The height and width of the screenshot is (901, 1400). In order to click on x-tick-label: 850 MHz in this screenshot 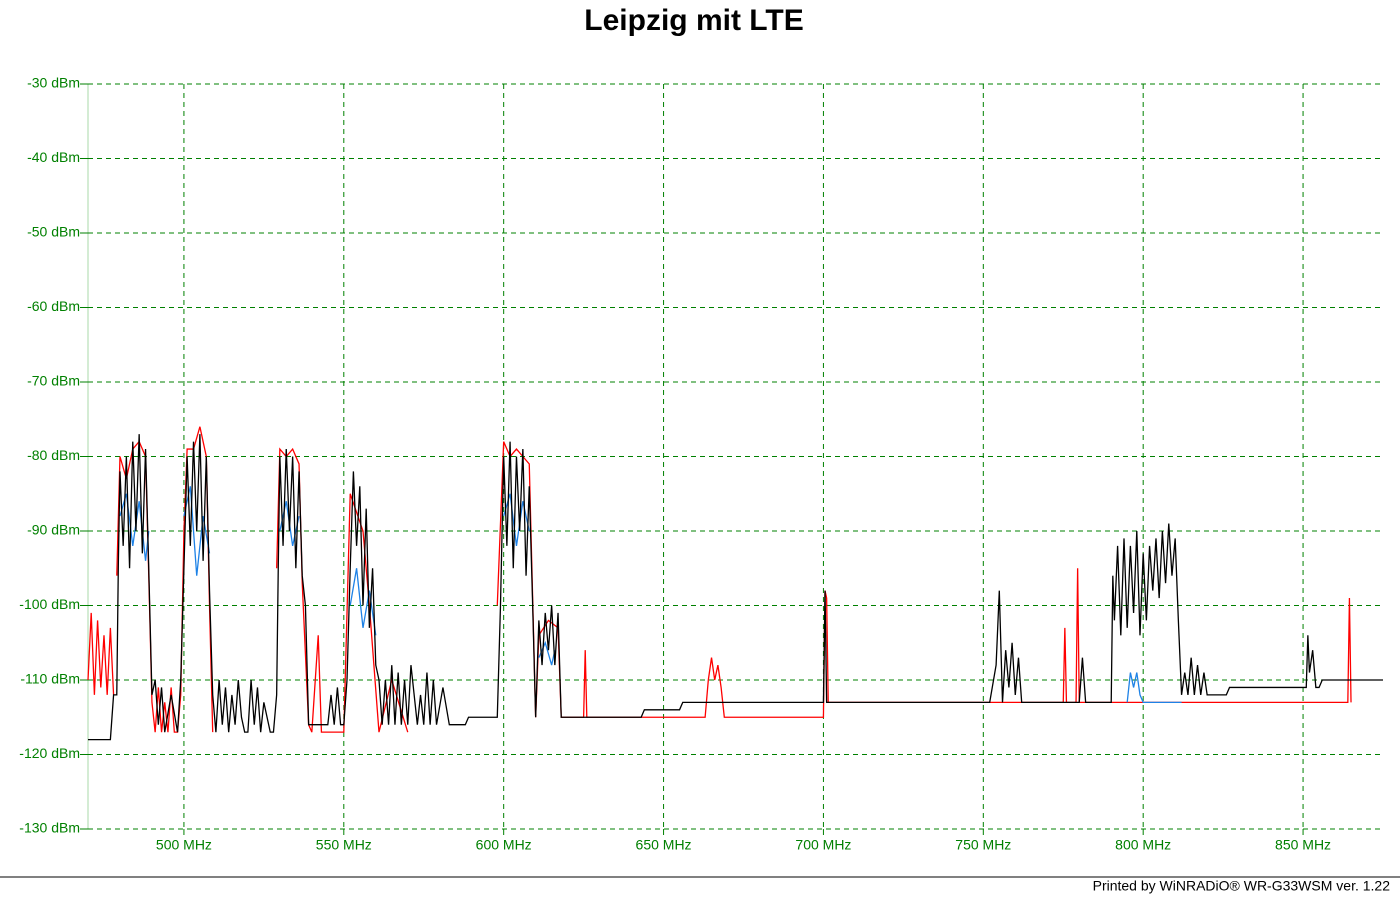, I will do `click(1303, 845)`.